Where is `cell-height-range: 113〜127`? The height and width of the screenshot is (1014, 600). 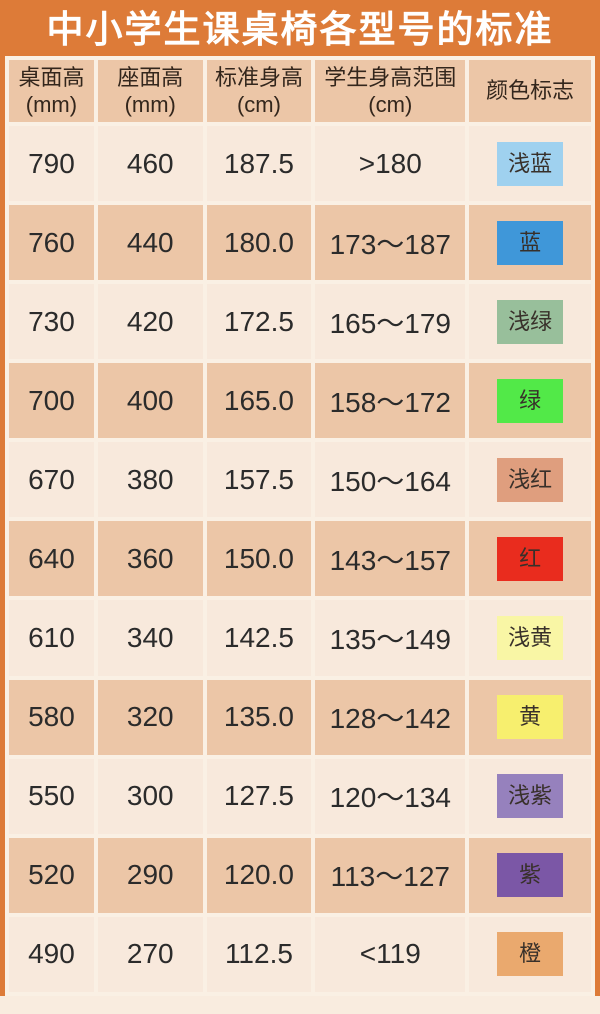
cell-height-range: 113〜127 is located at coordinates (390, 875).